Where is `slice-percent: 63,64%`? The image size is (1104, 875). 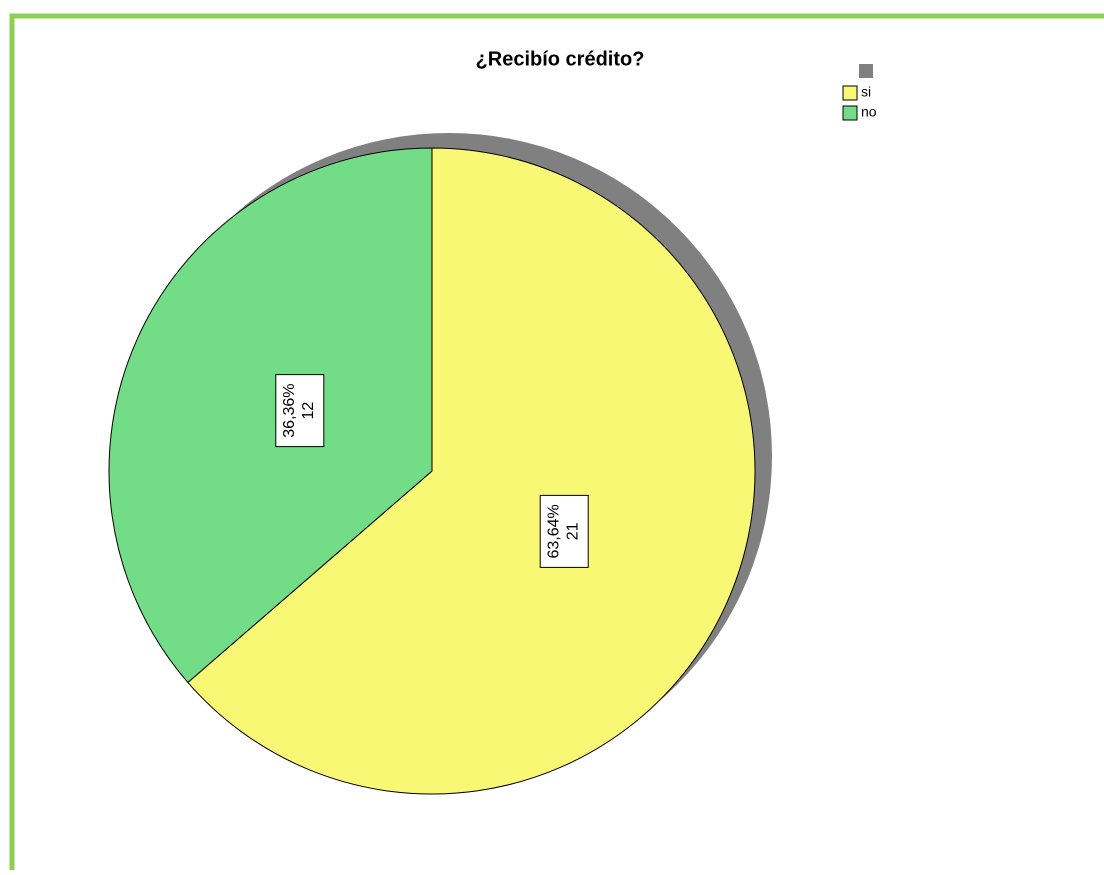
slice-percent: 63,64% is located at coordinates (553, 531).